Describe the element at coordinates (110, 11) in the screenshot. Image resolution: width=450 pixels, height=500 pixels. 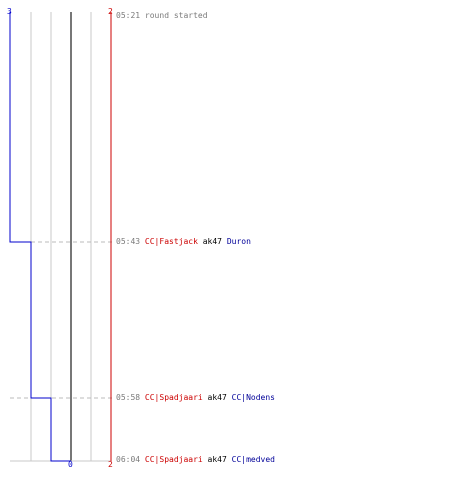
I see `red-start-count: 2` at that location.